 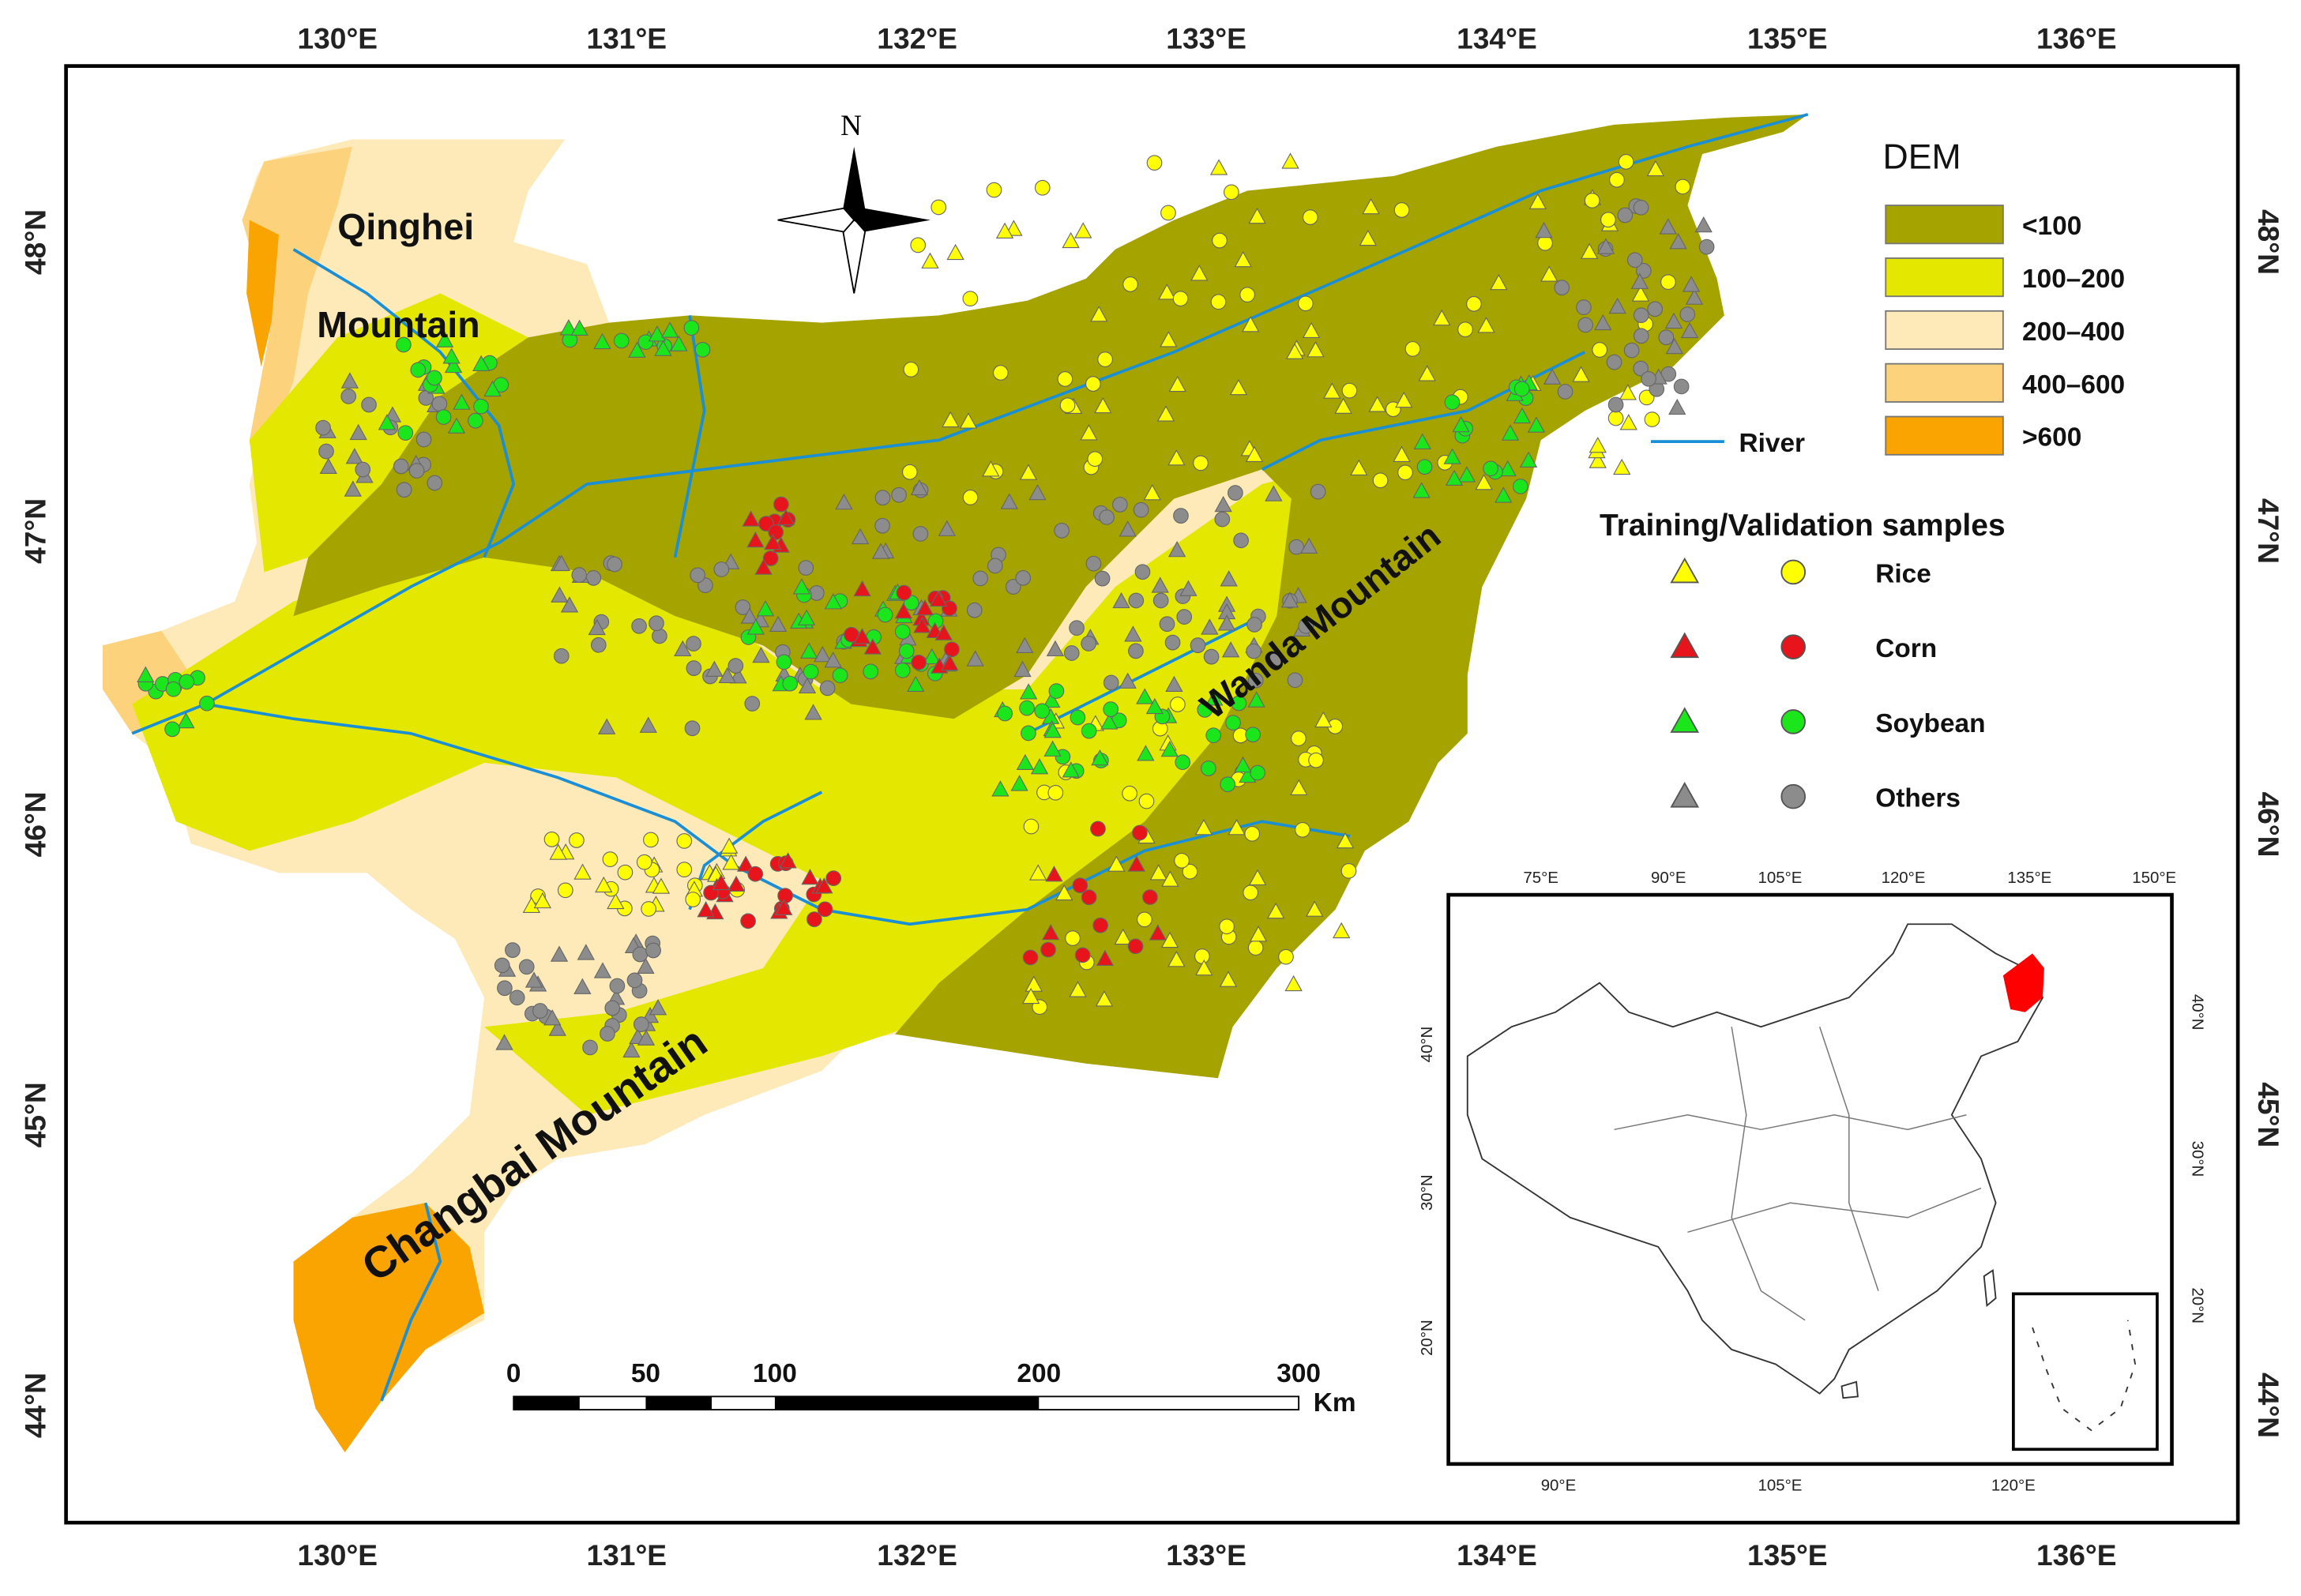 What do you see at coordinates (2154, 878) in the screenshot?
I see `inset-lon-label: 150°E` at bounding box center [2154, 878].